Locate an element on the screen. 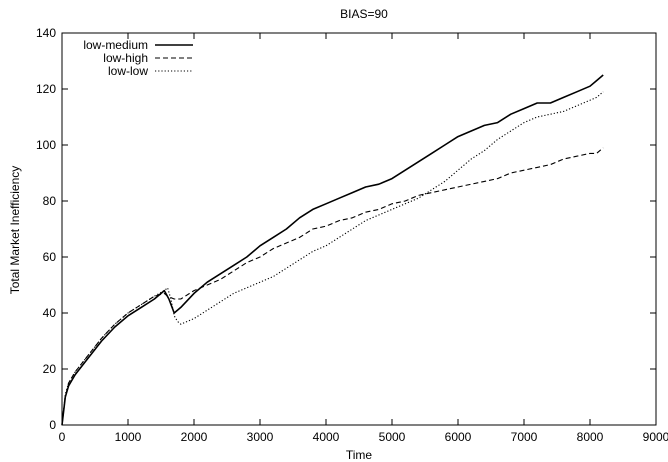 This screenshot has height=462, width=668. x-tick-label: 5000 is located at coordinates (392, 437).